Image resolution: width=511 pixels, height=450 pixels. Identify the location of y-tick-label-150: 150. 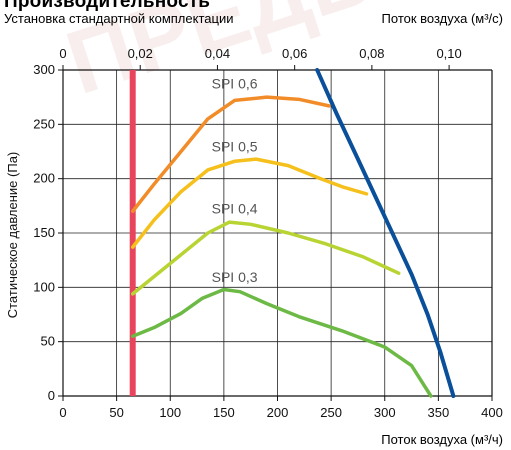
(44, 232).